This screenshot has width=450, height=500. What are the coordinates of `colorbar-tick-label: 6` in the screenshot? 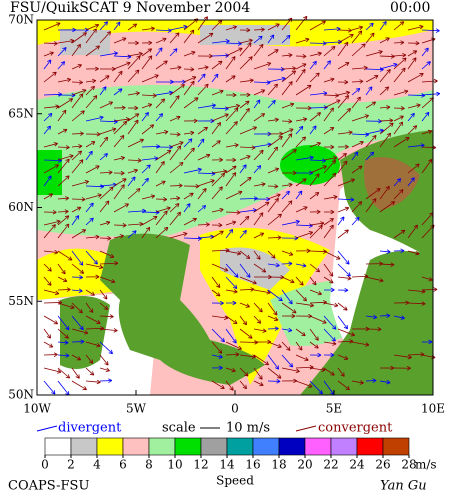 It's located at (123, 465).